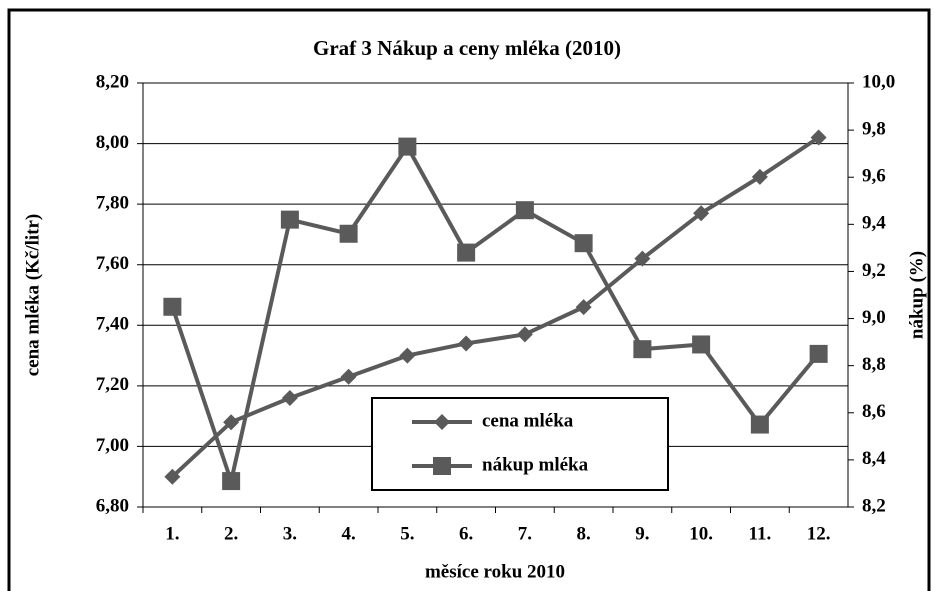 This screenshot has height=591, width=935. I want to click on x-tick-label: 10., so click(701, 533).